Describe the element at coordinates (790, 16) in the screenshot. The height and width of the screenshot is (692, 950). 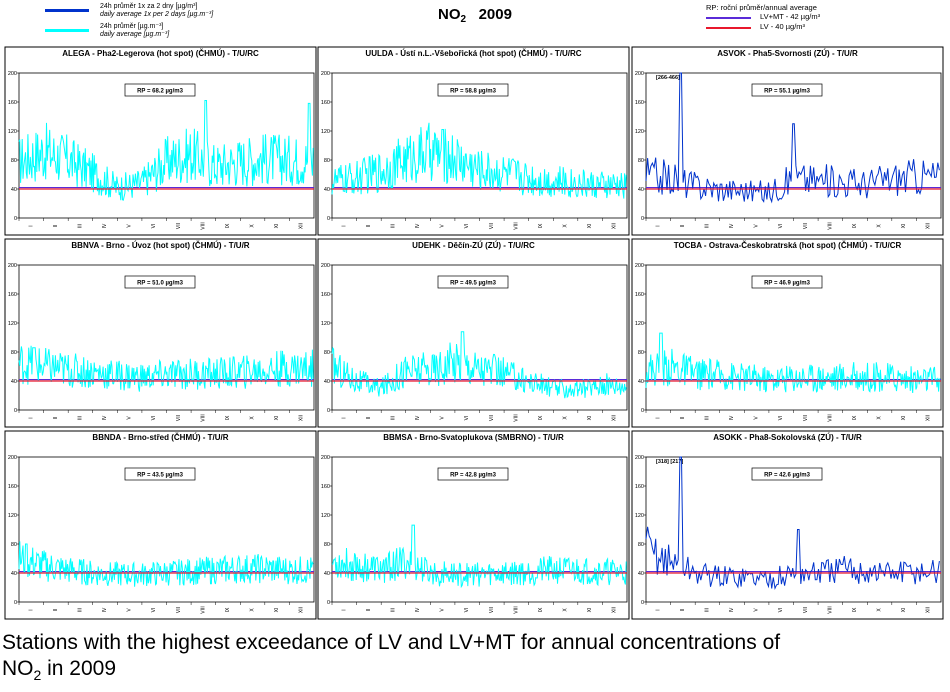
I see `legend-lvmt-label: LV+MT - 42 µg/m³` at that location.